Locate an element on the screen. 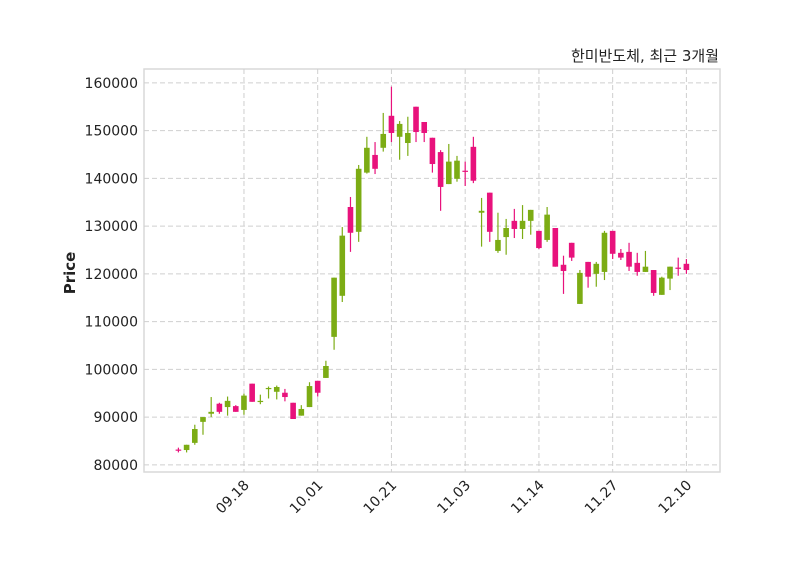  y-tick-label: 120000 is located at coordinates (111, 275).